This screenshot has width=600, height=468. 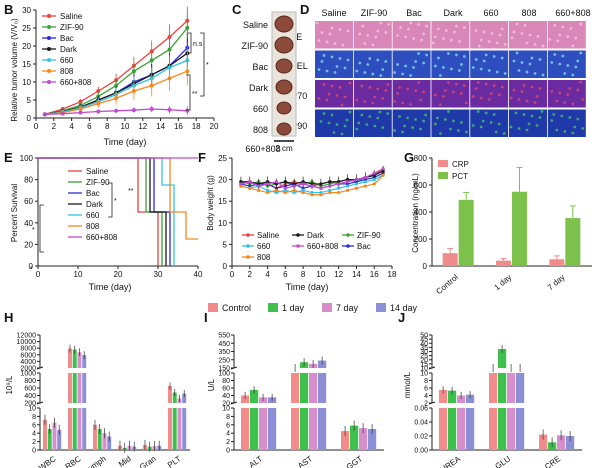 I want to click on chart-b-ytick-label: 15, so click(x=26, y=64).